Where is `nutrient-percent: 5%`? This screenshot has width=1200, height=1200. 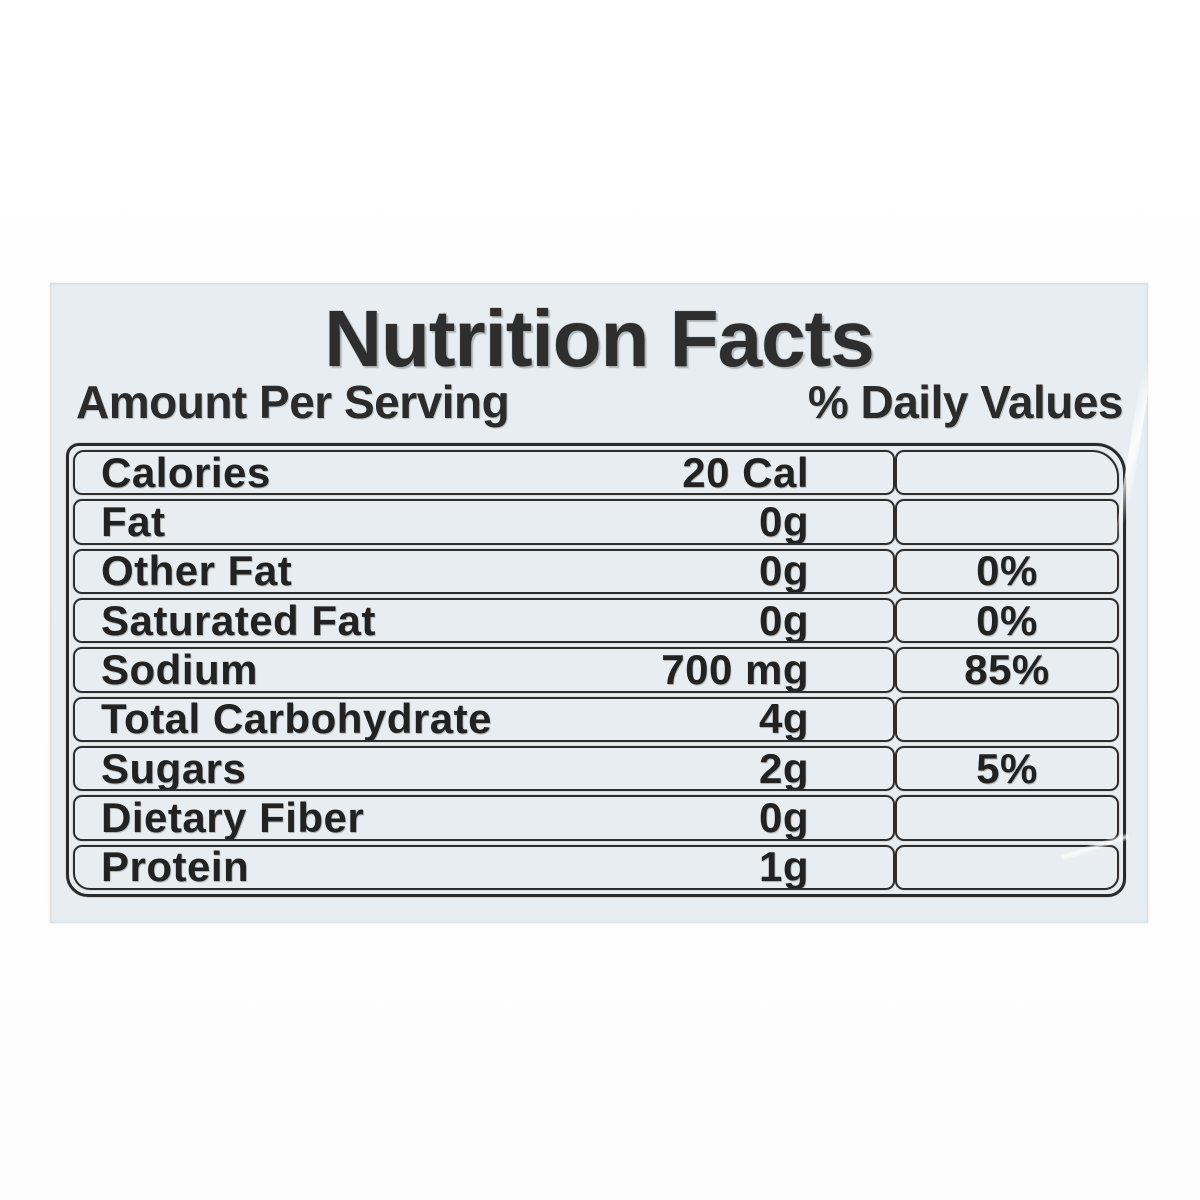
nutrient-percent: 5% is located at coordinates (1007, 768).